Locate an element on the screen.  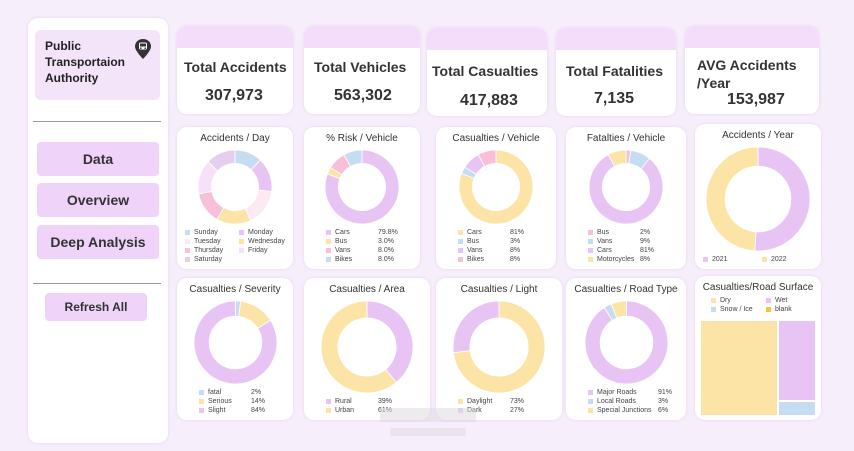
legend-value: 27% is located at coordinates (517, 410).